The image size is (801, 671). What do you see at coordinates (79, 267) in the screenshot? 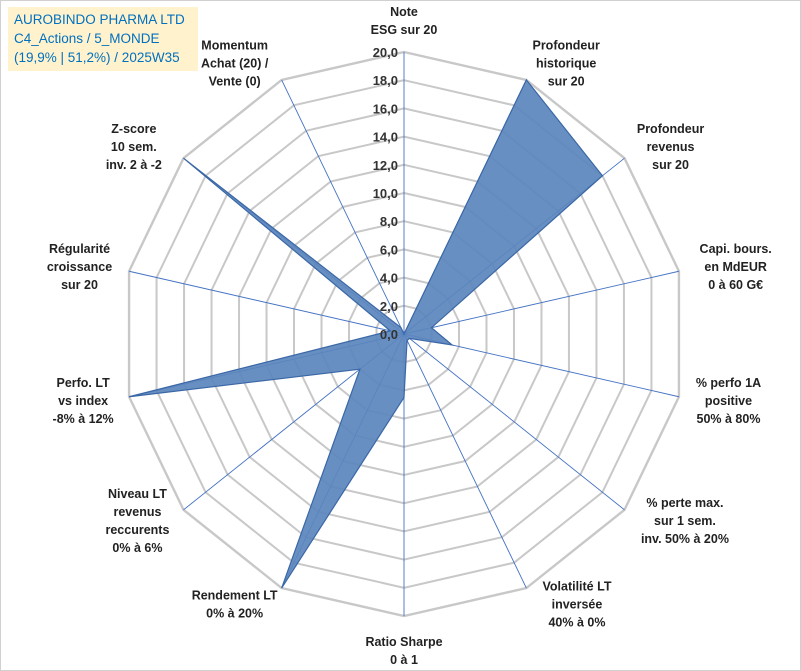
I see `axis-label: Régularité croissance sur 20` at bounding box center [79, 267].